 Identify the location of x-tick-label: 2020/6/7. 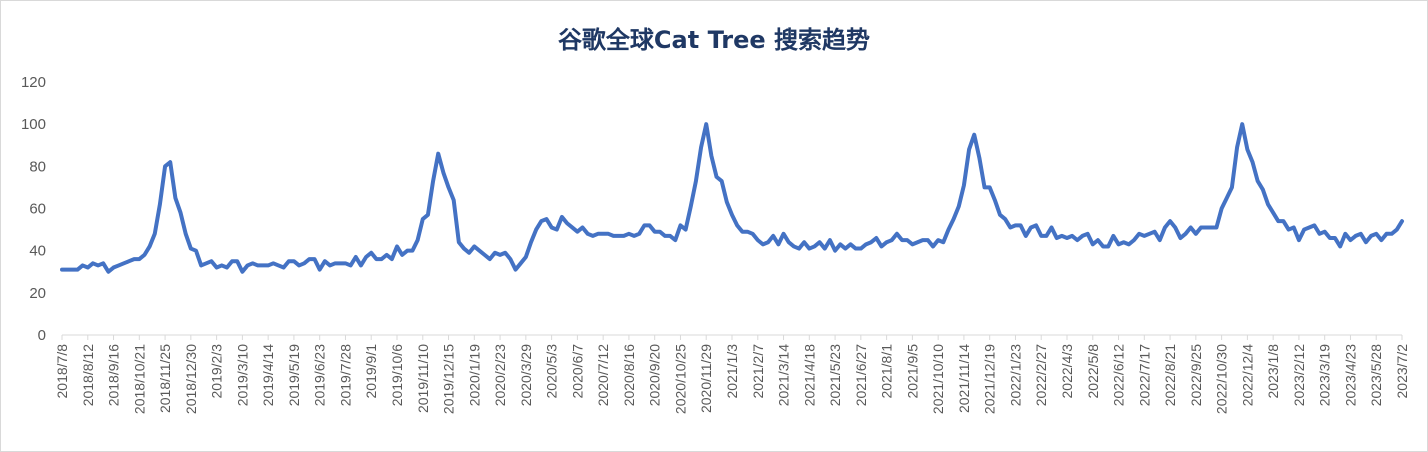
(577, 371).